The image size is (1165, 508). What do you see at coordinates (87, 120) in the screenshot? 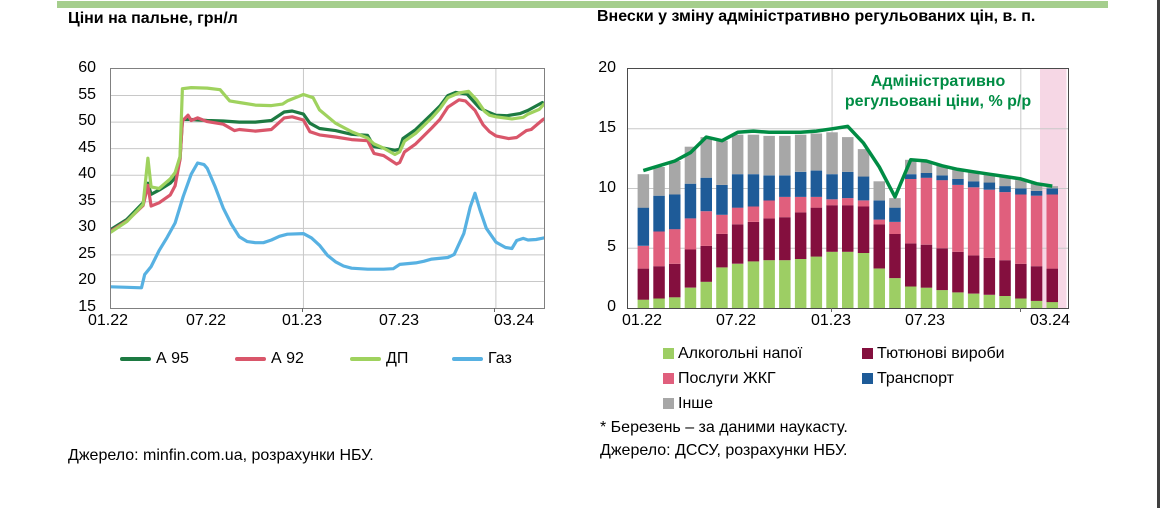
I see `y-tick-label: 50` at bounding box center [87, 120].